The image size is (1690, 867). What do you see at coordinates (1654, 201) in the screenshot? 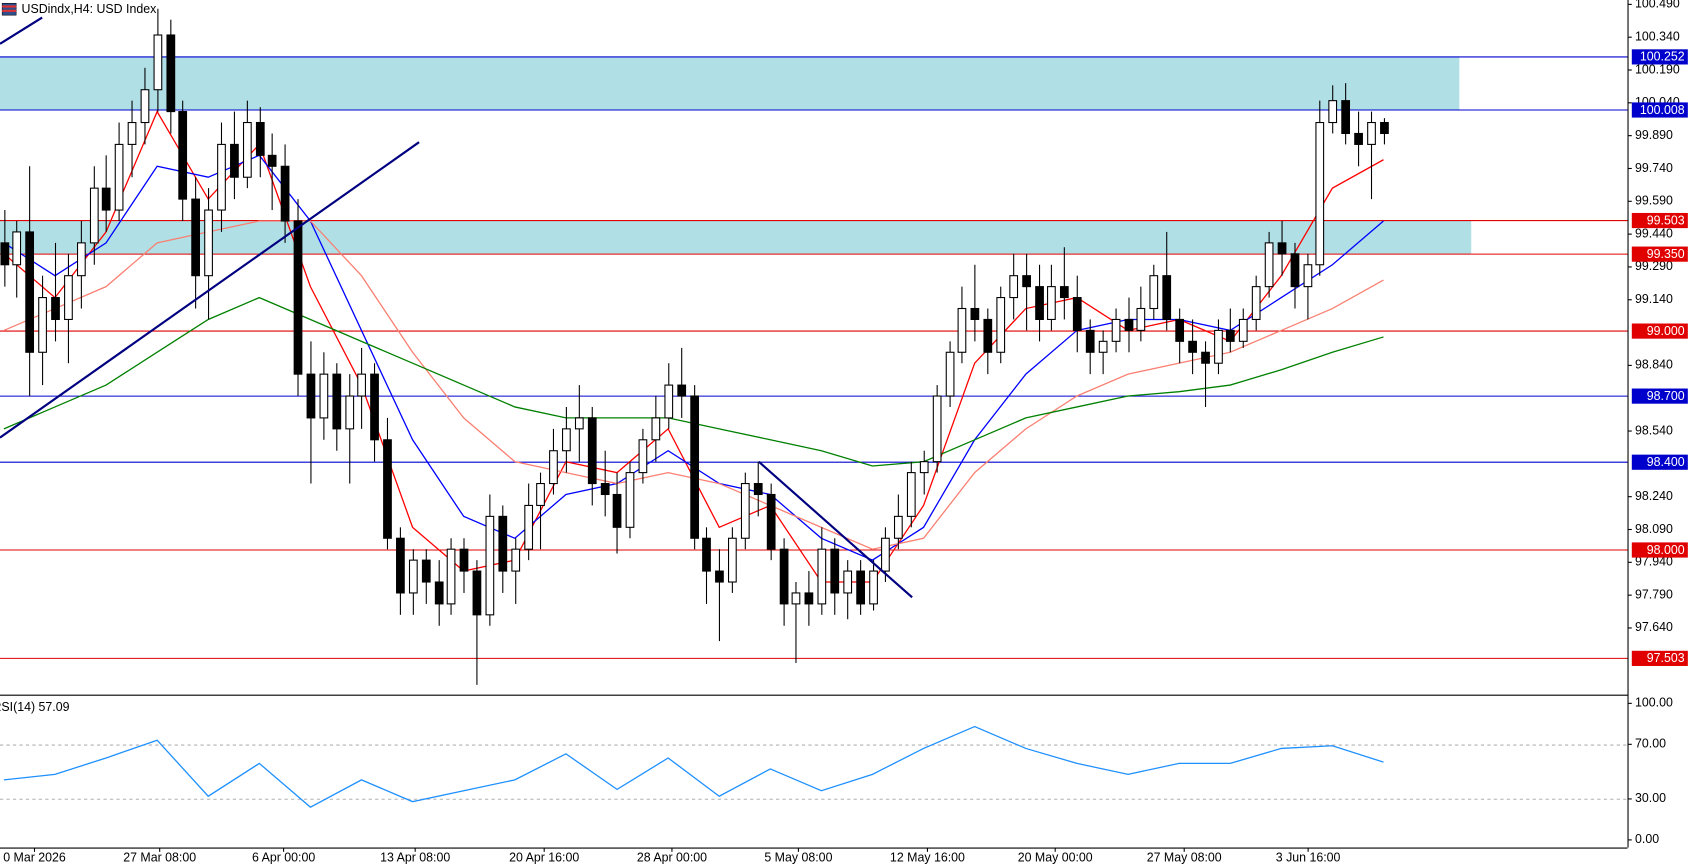
I see `y-tick-label: 99.590` at bounding box center [1654, 201].